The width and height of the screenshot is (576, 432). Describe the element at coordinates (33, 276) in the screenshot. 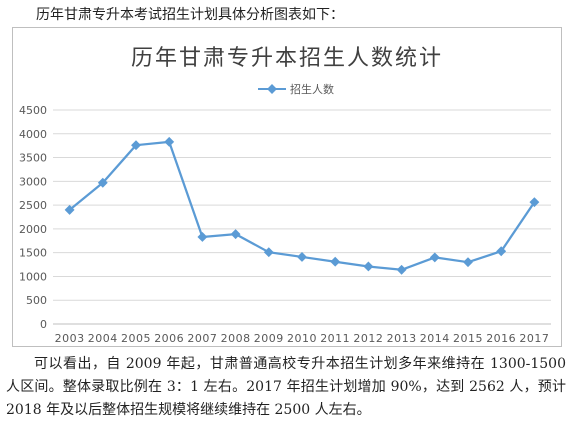

I see `y-tick-label: 1000` at that location.